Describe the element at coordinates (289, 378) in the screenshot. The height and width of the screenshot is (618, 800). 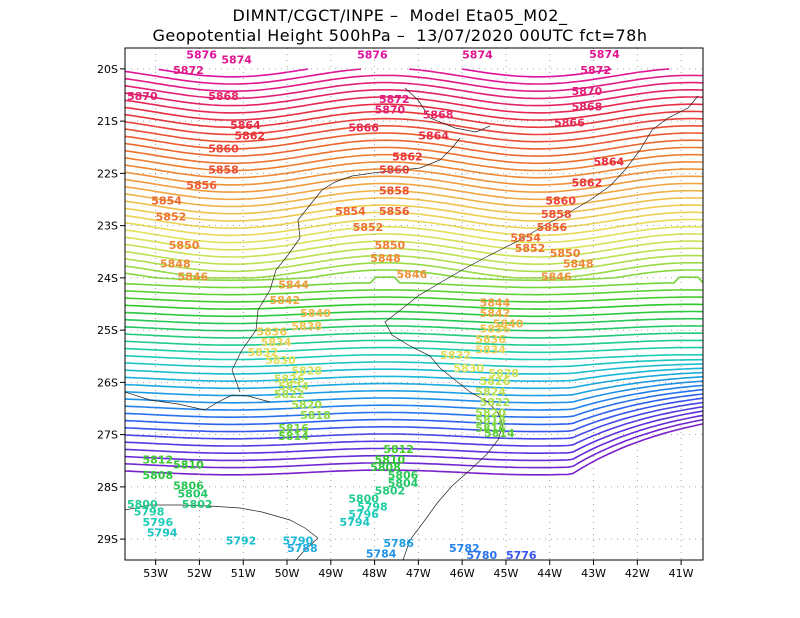
I see `contour-label: 5826` at that location.